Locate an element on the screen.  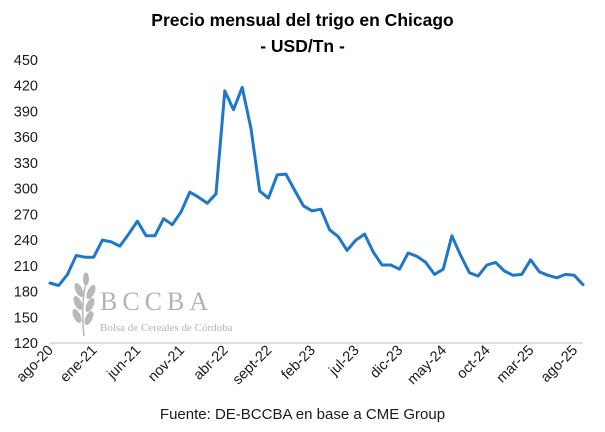
y-tick-label: 360 is located at coordinates (26, 138).